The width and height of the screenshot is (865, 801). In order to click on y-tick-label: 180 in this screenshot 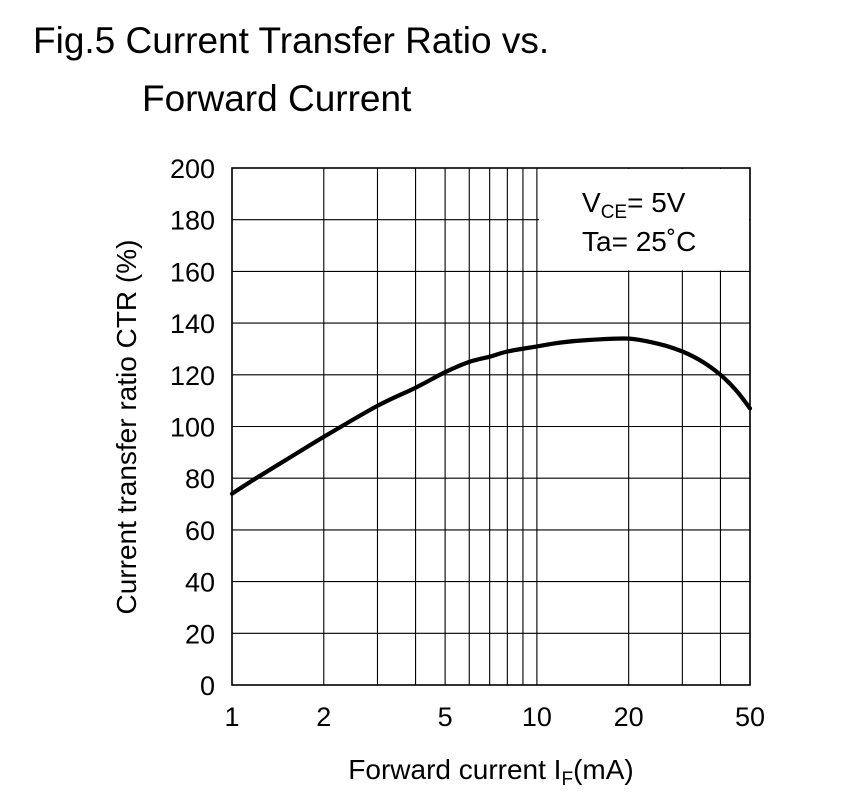, I will do `click(192, 221)`.